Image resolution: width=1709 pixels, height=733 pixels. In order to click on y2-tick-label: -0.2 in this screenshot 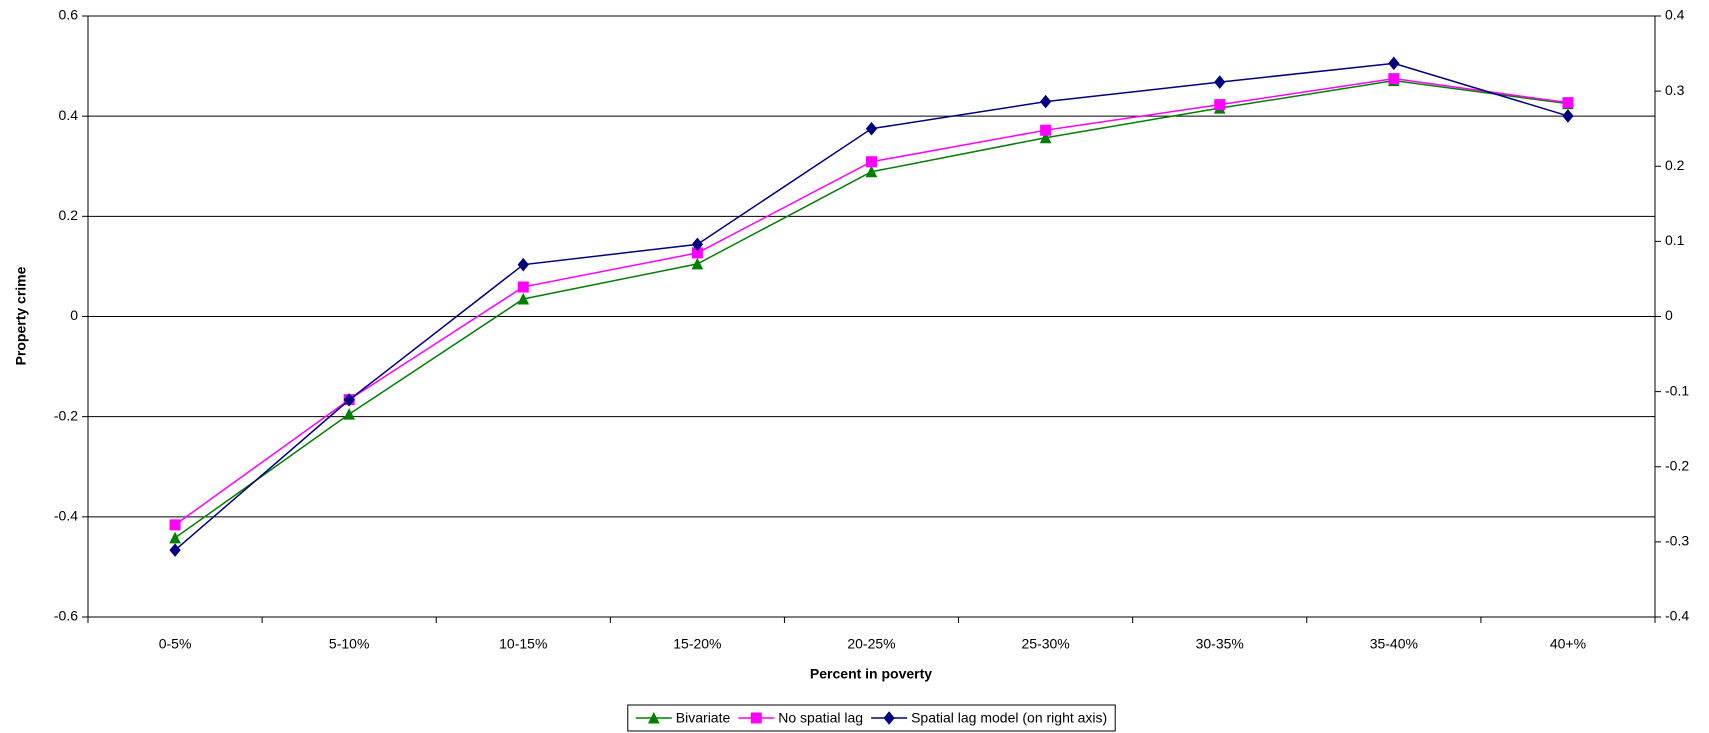, I will do `click(1677, 465)`.